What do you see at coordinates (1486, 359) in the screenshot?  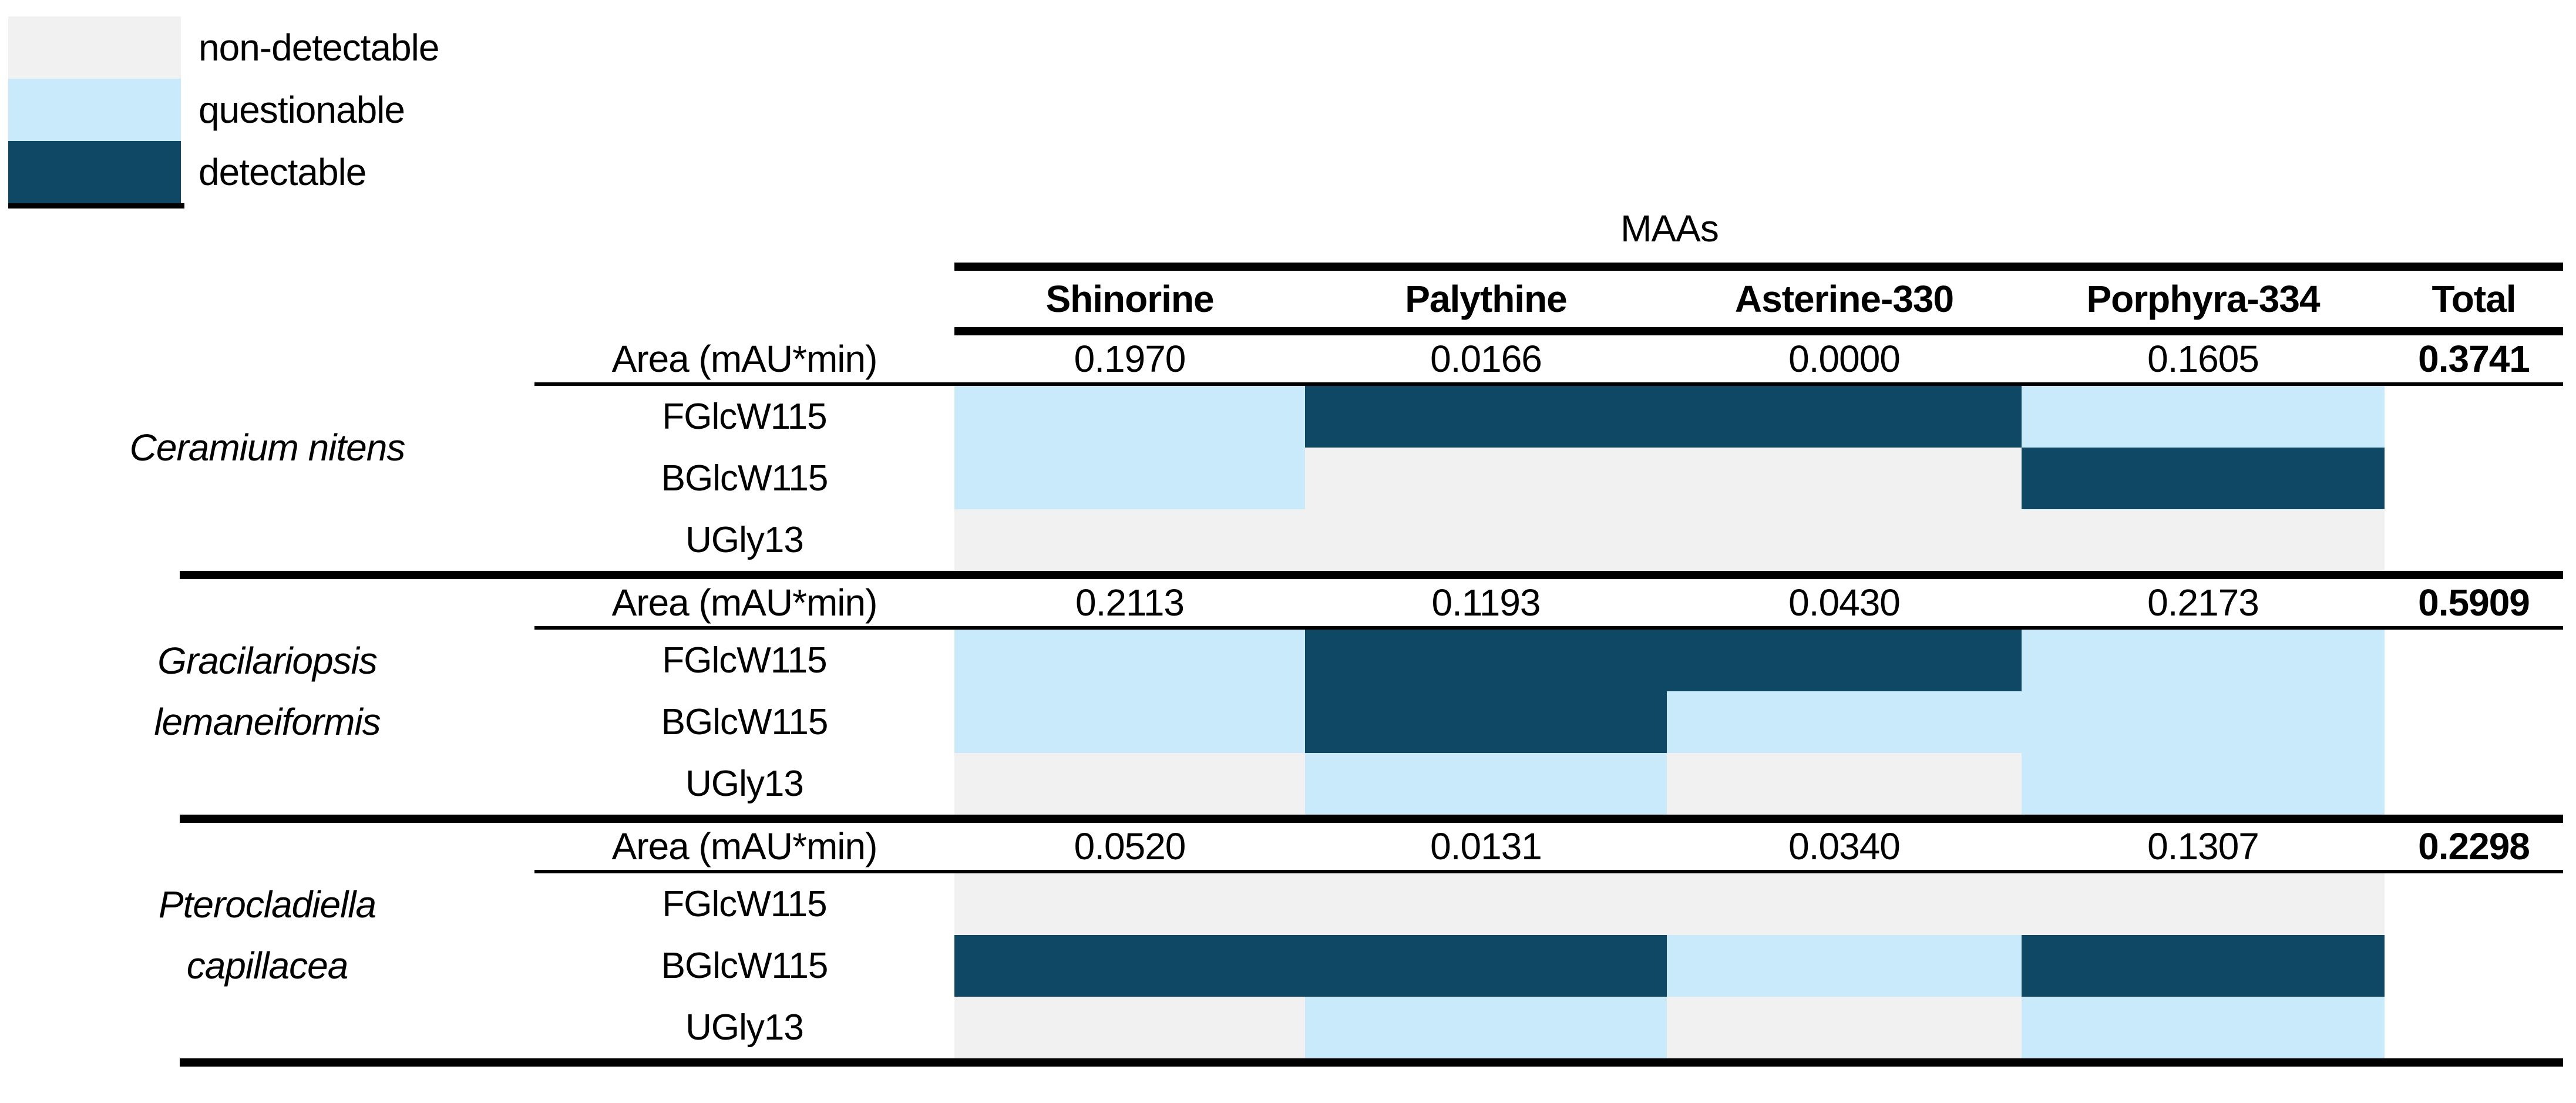 I see `area-value-cell: 0.0166` at bounding box center [1486, 359].